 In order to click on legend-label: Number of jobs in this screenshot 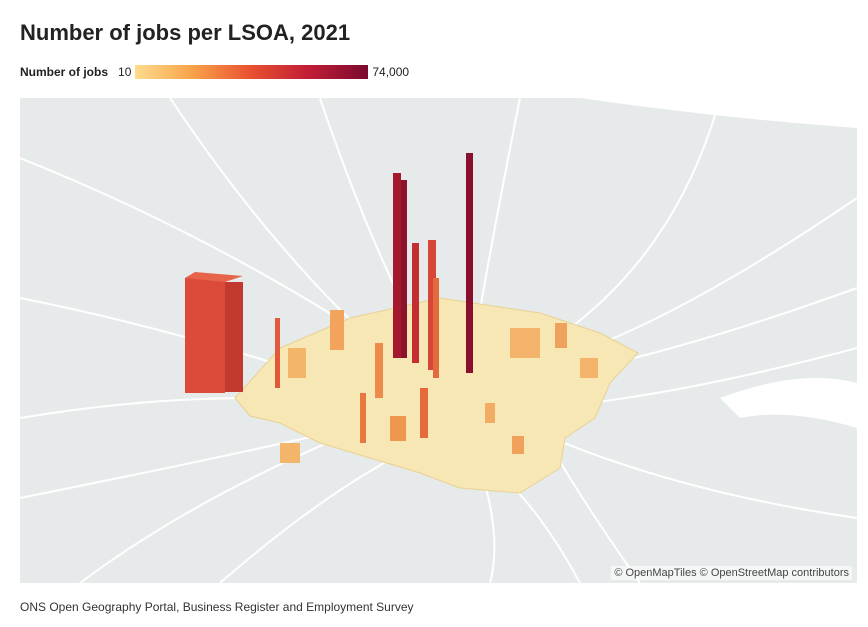, I will do `click(64, 72)`.